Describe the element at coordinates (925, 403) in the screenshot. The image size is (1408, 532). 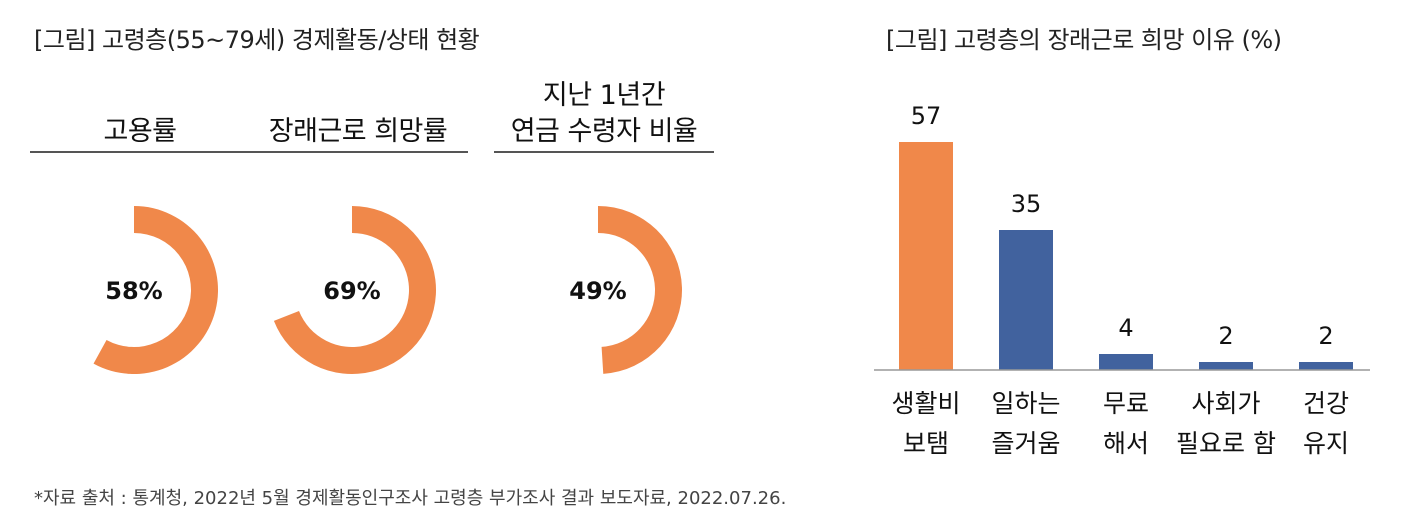
I see `category-label: 생활비` at that location.